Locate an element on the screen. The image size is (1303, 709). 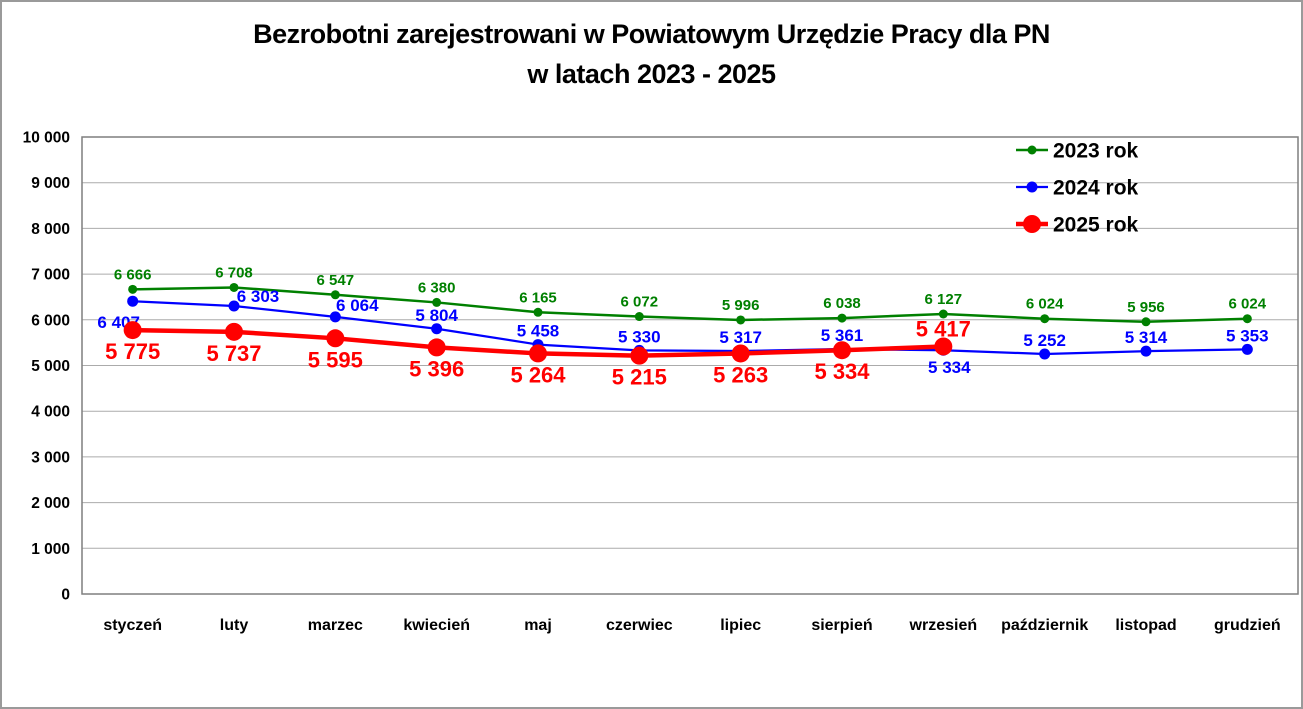
x-axis-category-label: marzec is located at coordinates (335, 625).